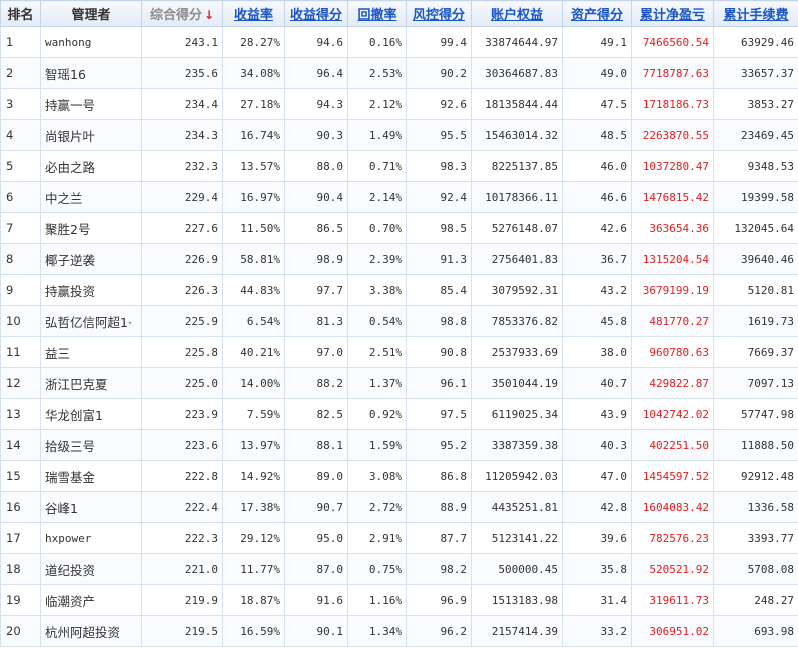 Image resolution: width=798 pixels, height=649 pixels. What do you see at coordinates (755, 631) in the screenshot?
I see `cum-fee-cell: 693.98` at bounding box center [755, 631].